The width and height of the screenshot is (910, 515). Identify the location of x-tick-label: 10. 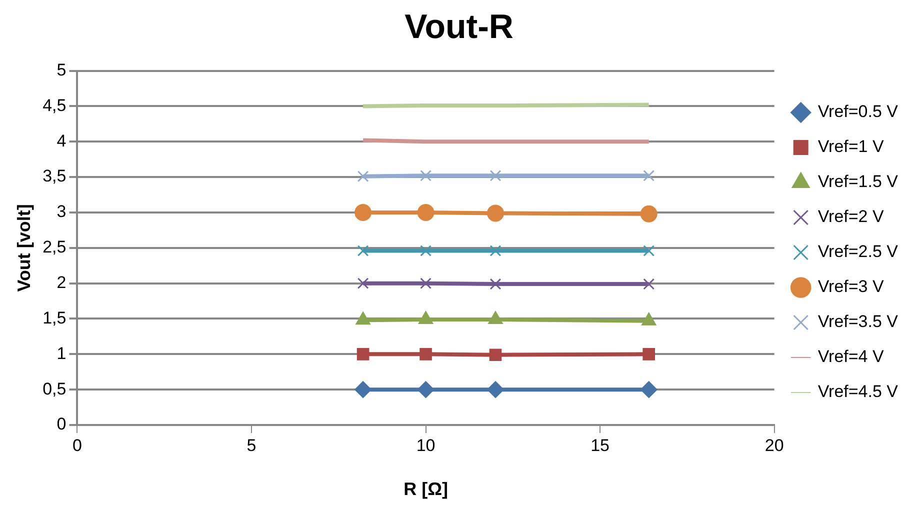
(426, 445).